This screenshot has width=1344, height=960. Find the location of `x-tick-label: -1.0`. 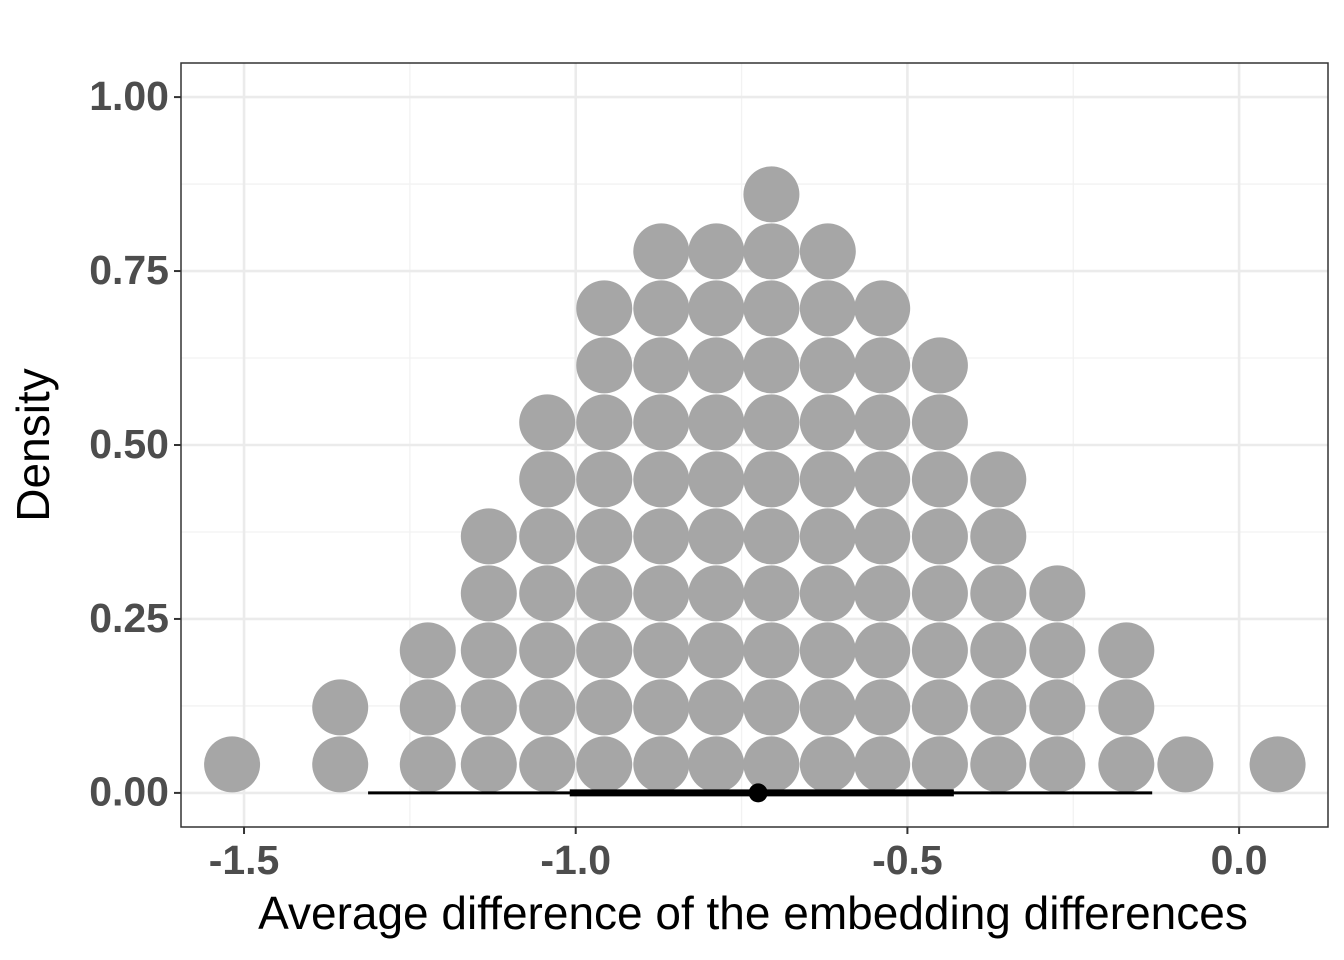

x-tick-label: -1.0 is located at coordinates (575, 860).